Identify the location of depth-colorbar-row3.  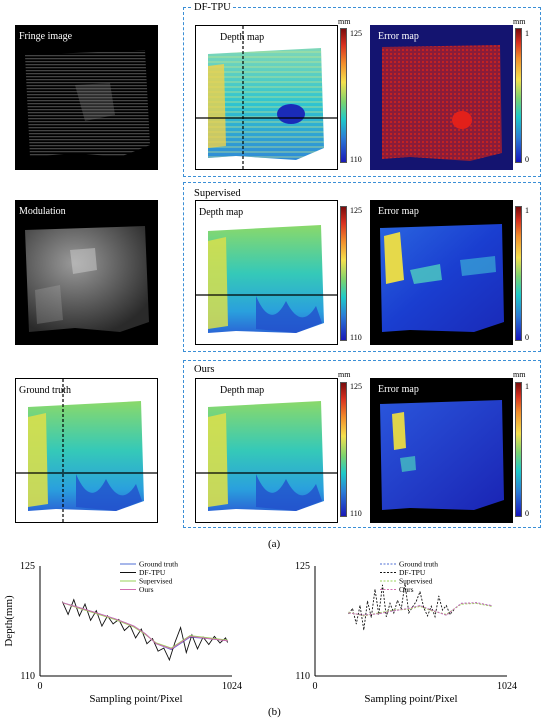
(343, 449).